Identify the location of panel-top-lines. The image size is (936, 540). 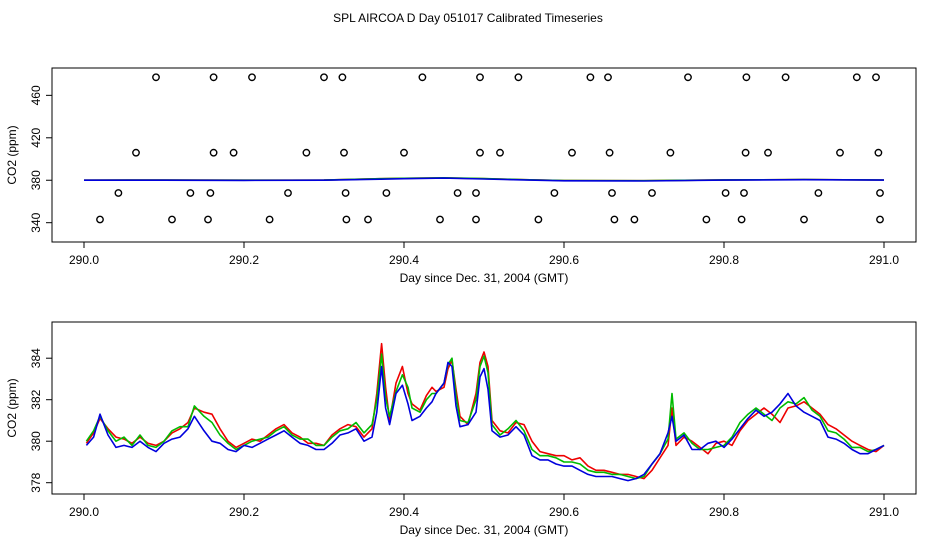
(484, 179).